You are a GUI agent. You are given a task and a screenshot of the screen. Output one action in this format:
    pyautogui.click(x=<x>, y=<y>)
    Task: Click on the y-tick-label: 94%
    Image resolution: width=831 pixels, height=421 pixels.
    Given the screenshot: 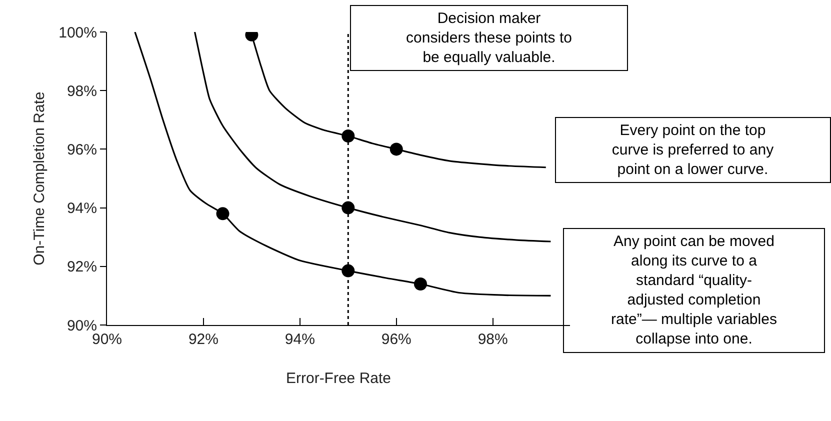 What is the action you would take?
    pyautogui.click(x=81, y=209)
    